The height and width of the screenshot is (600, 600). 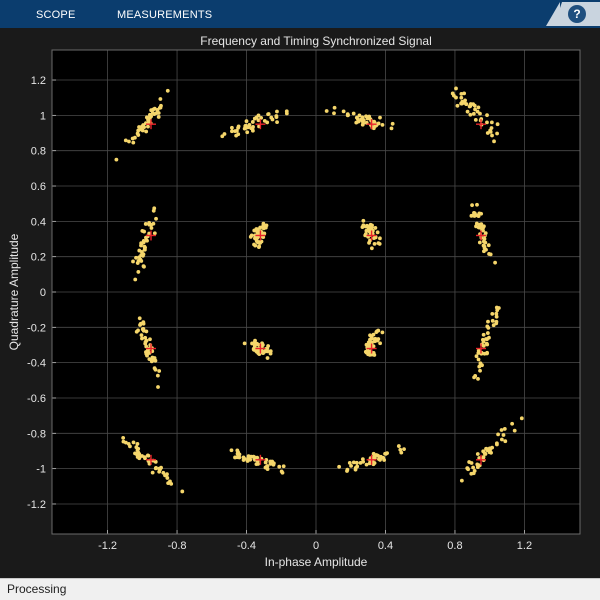 What do you see at coordinates (43, 116) in the screenshot?
I see `y-tick-label: 1` at bounding box center [43, 116].